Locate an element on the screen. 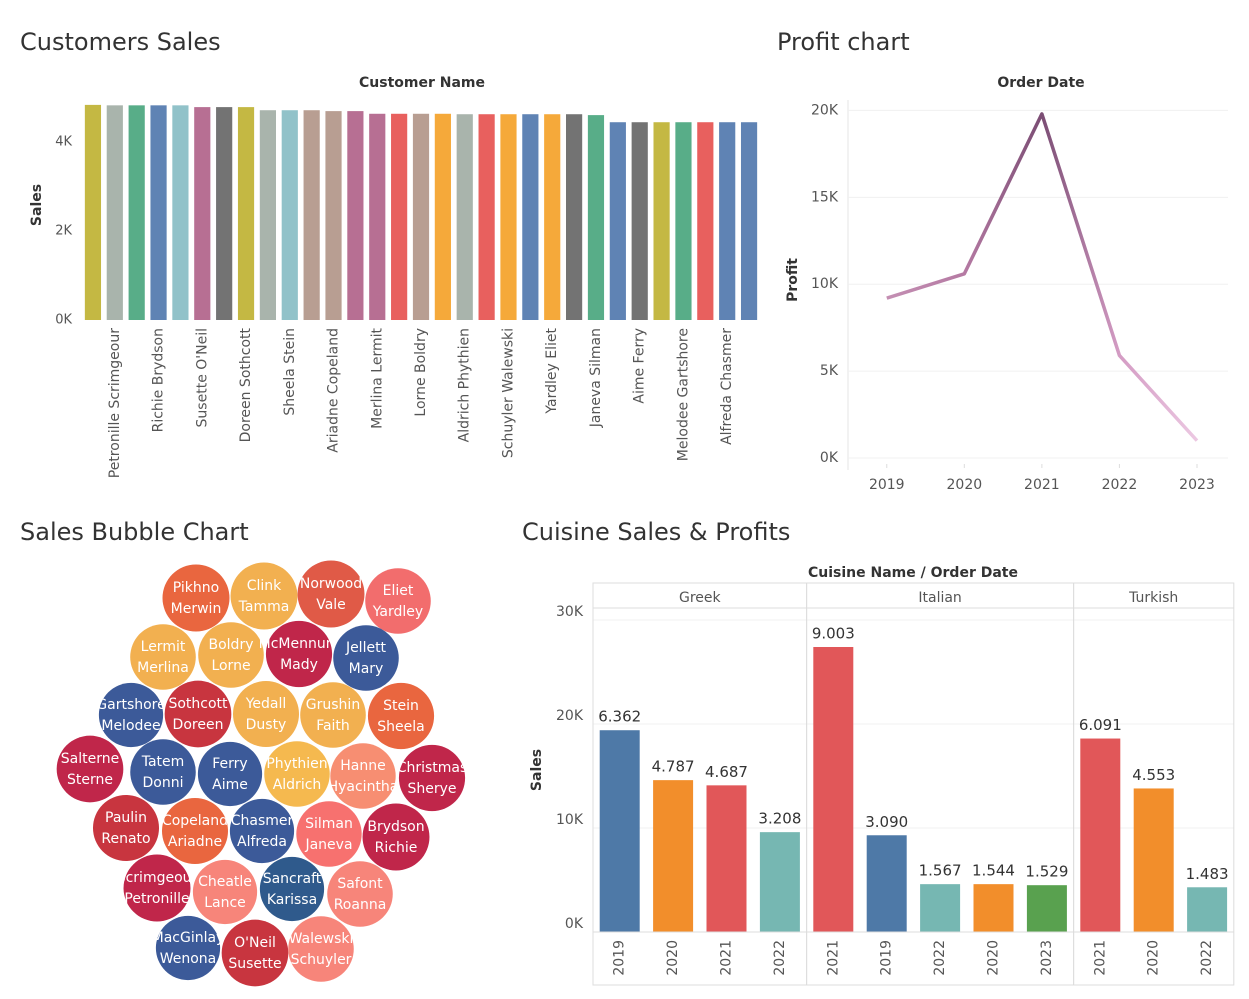 This screenshot has height=999, width=1249. x-tick-label: Richie Brydson is located at coordinates (159, 380).